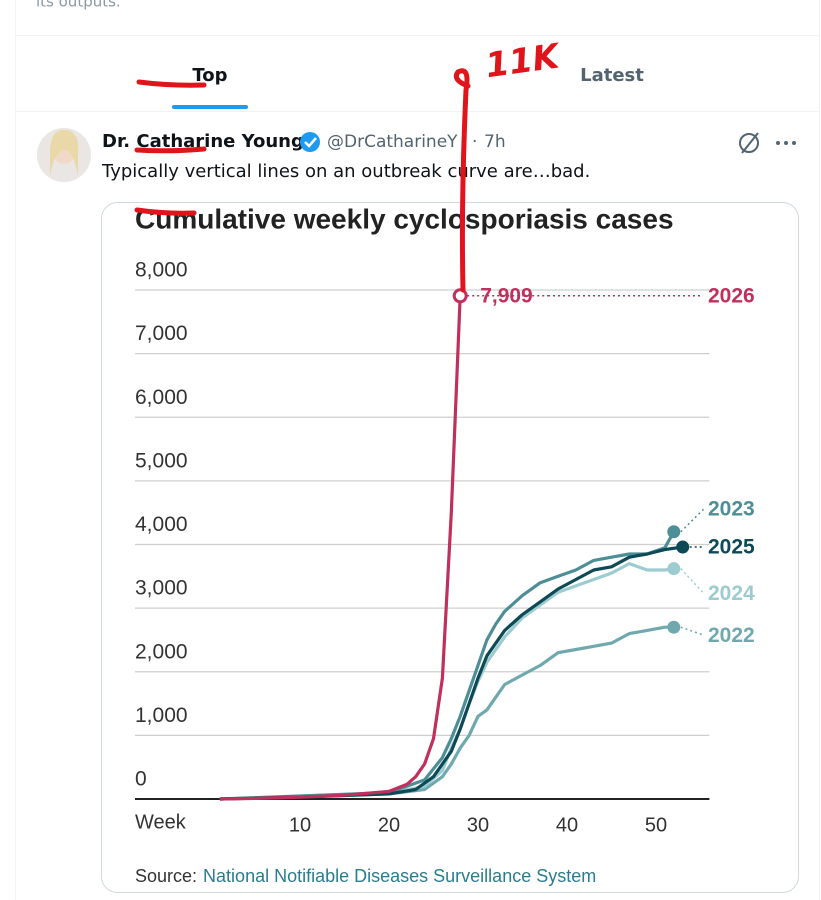 This screenshot has width=821, height=900. Describe the element at coordinates (404, 218) in the screenshot. I see `chart-title: Cumulative weekly cyclosporiasis cases` at that location.